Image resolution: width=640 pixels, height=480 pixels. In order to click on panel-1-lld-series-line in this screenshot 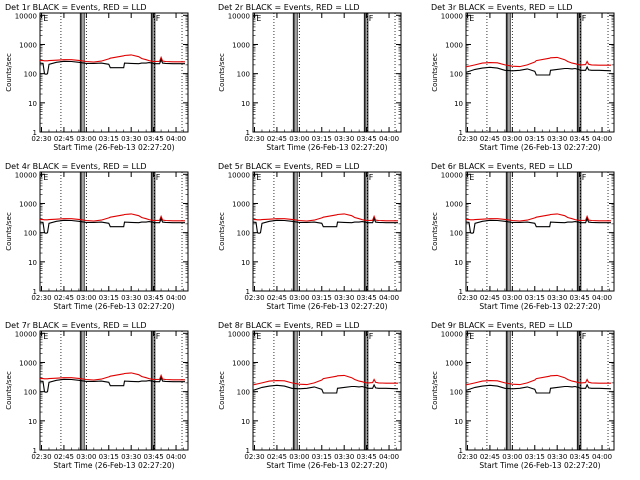, I will do `click(112, 58)`.